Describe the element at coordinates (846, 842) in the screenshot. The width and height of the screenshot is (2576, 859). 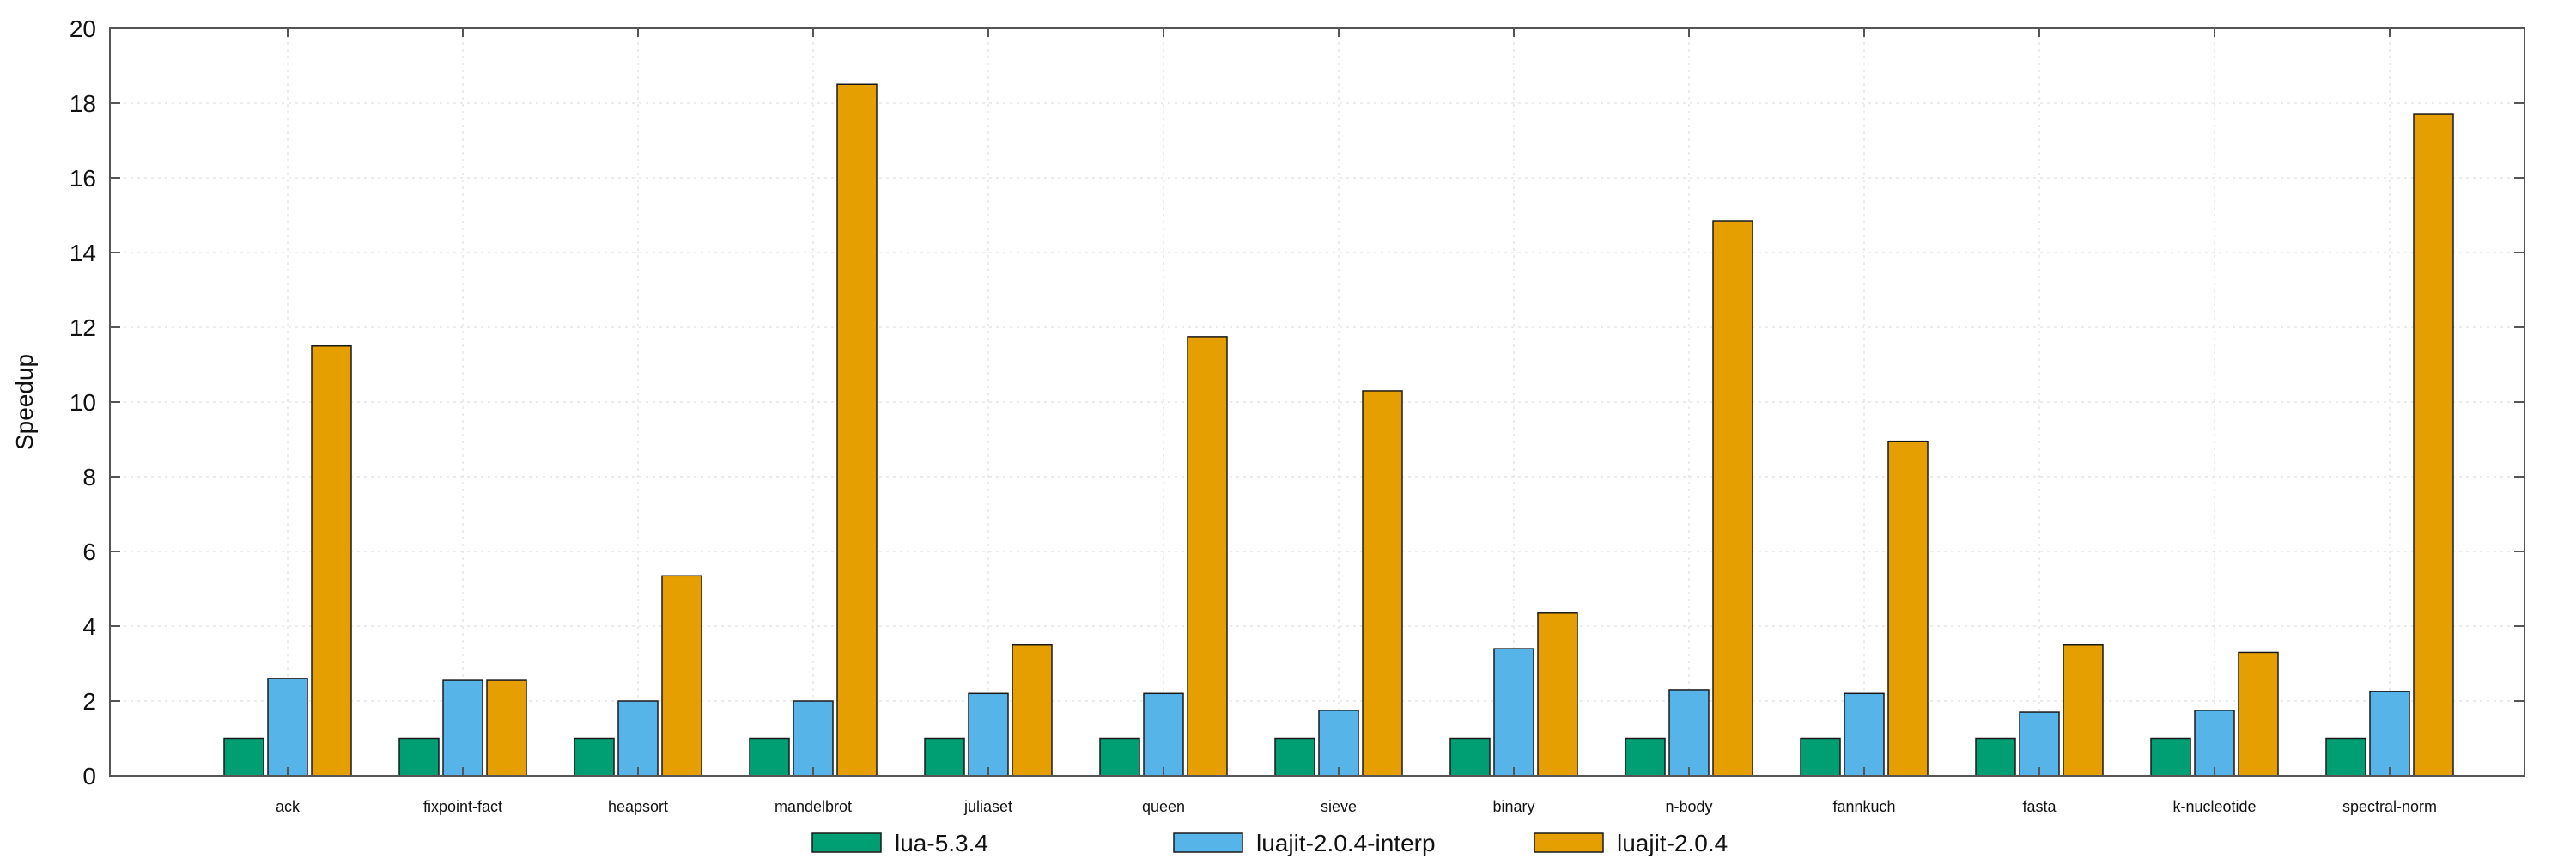
I see `legend-swatch-lua-5.3.4` at that location.